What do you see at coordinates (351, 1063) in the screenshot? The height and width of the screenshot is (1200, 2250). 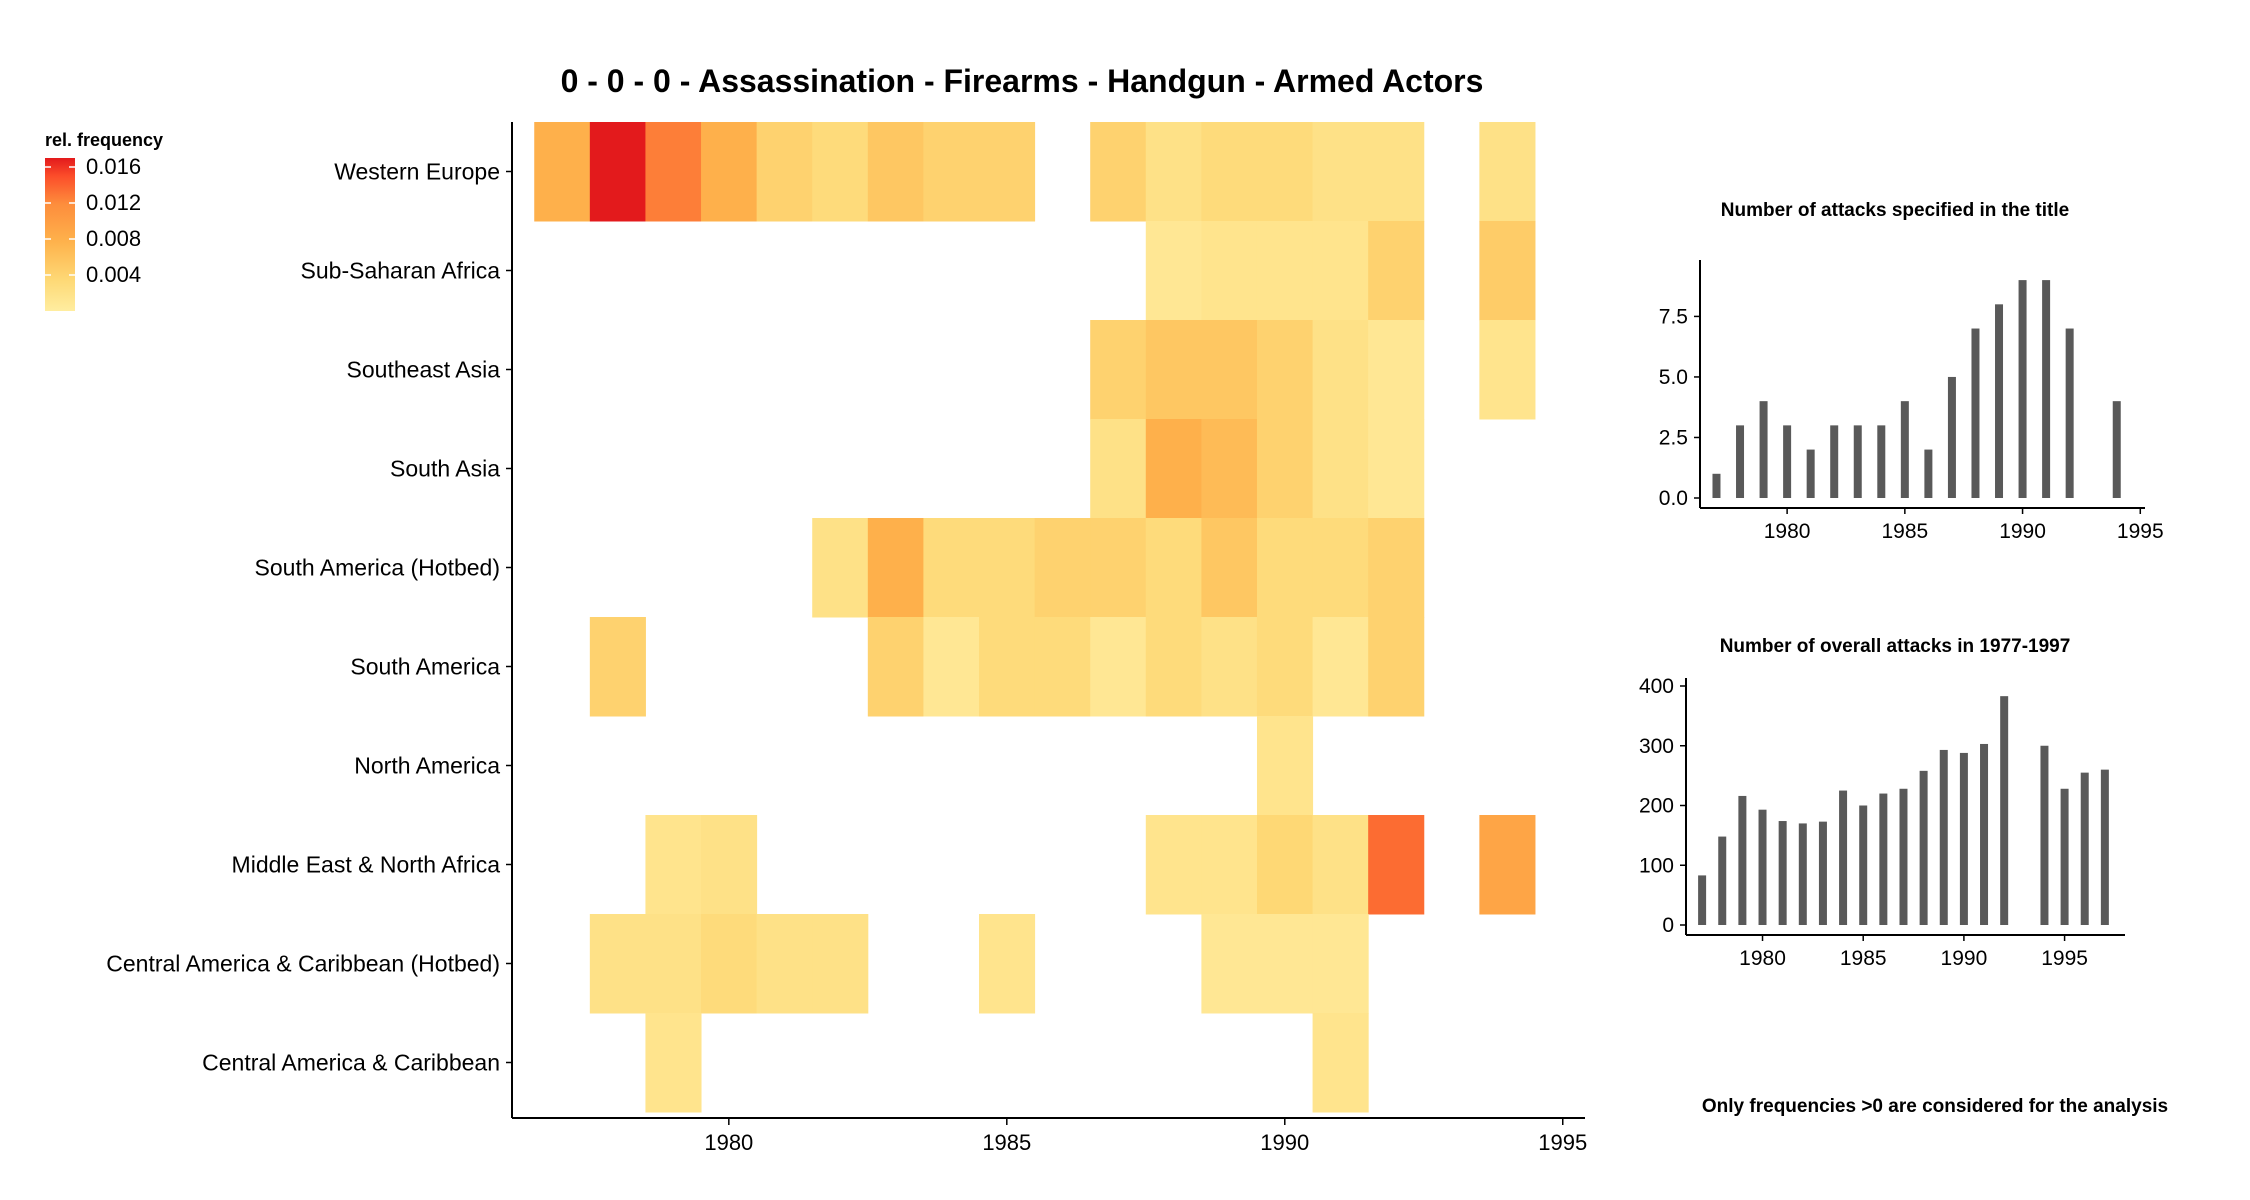 I see `heatmap-row-label: Central America & Caribbean` at bounding box center [351, 1063].